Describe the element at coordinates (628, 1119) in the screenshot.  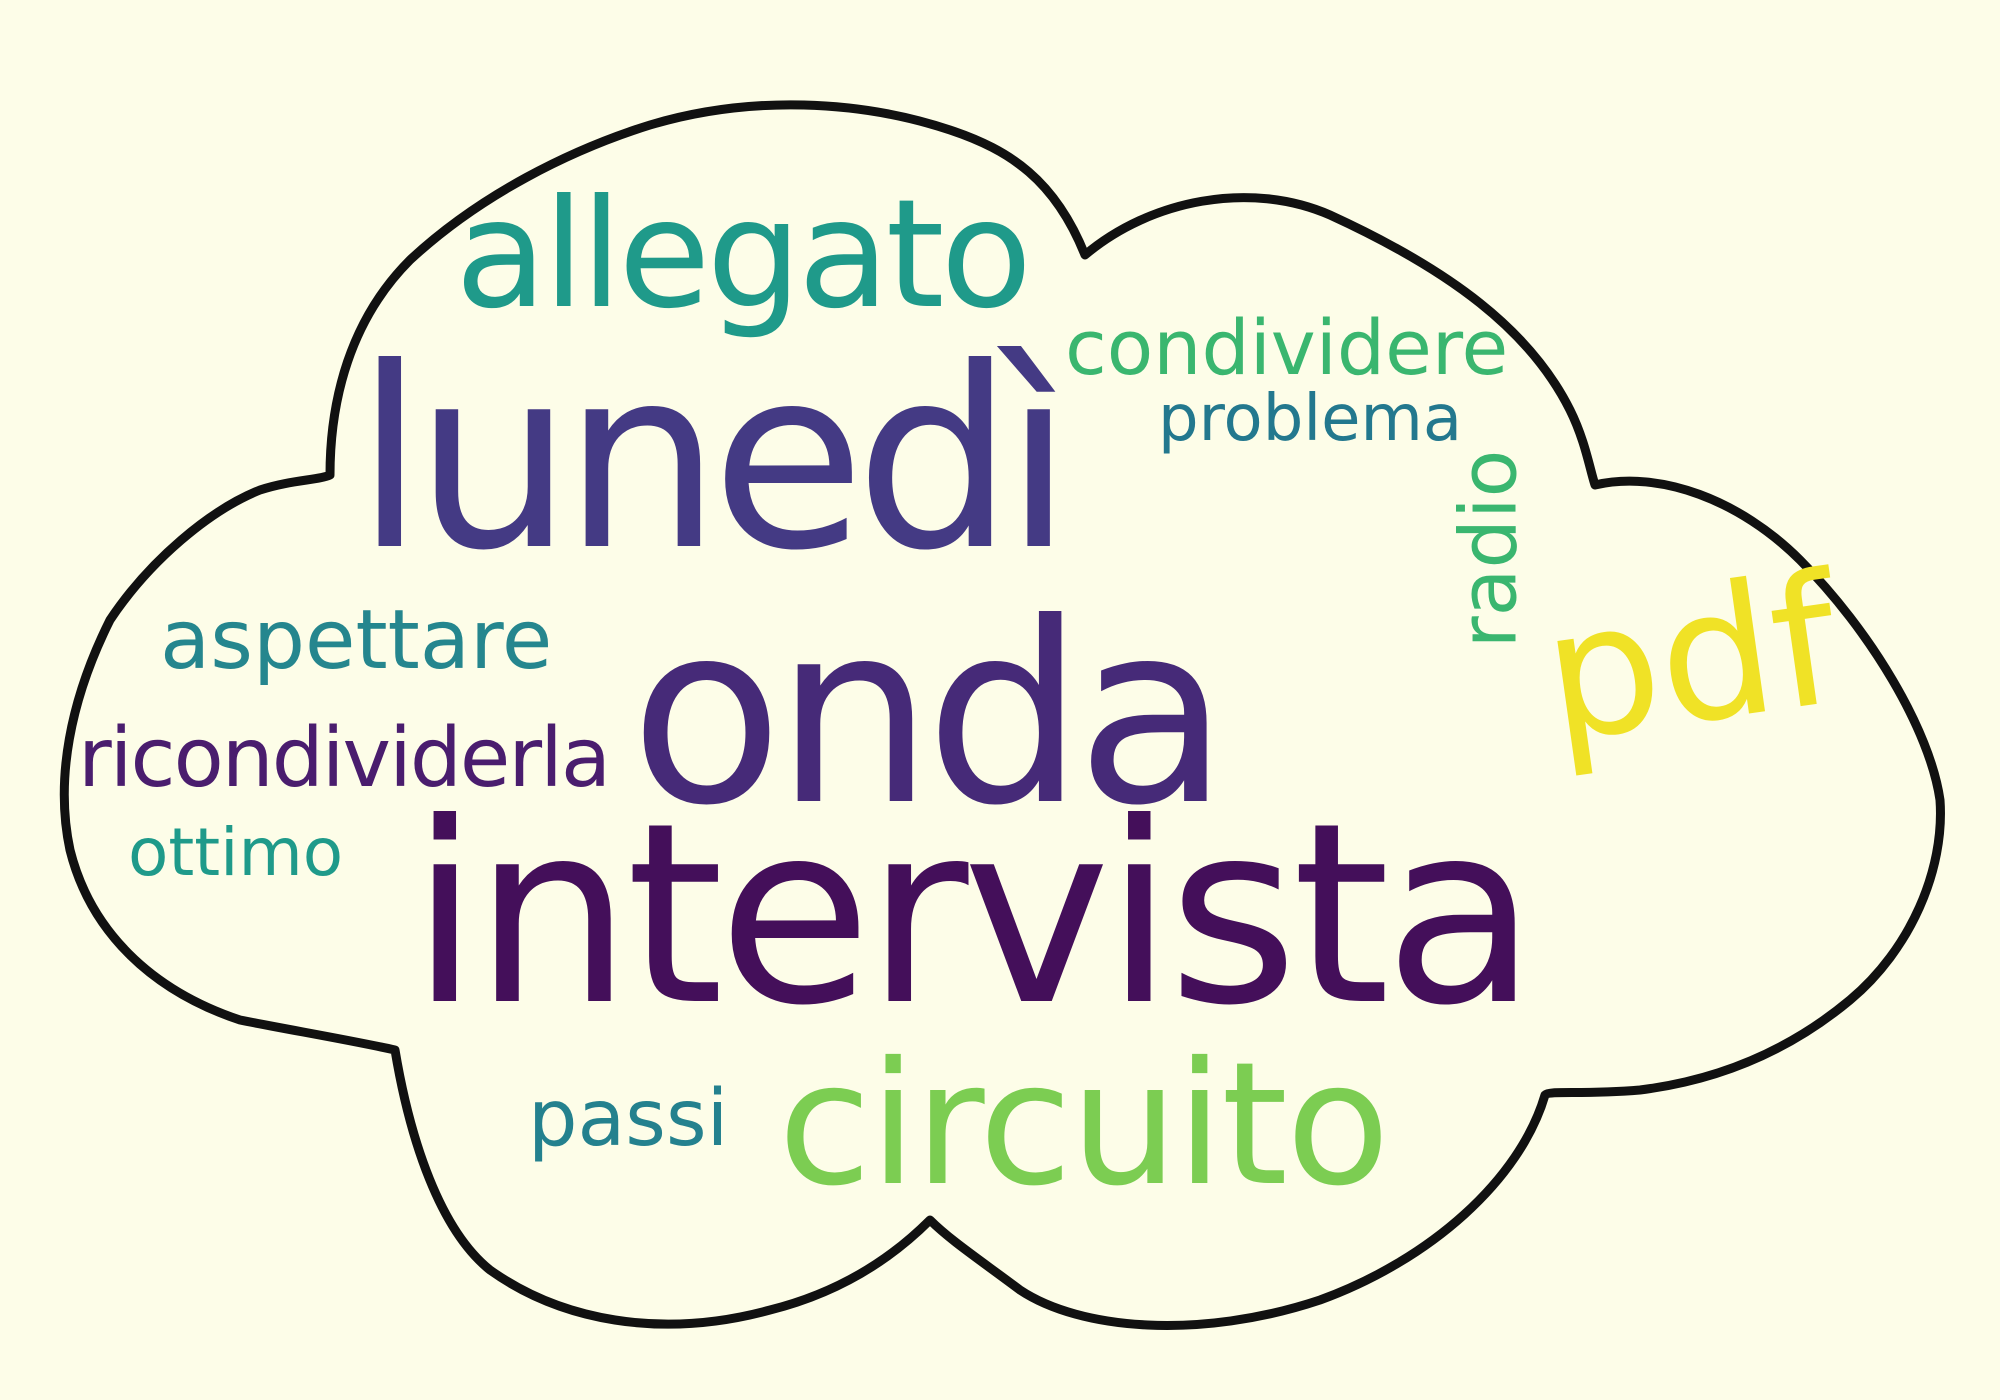
I see `word-passi: passi` at that location.